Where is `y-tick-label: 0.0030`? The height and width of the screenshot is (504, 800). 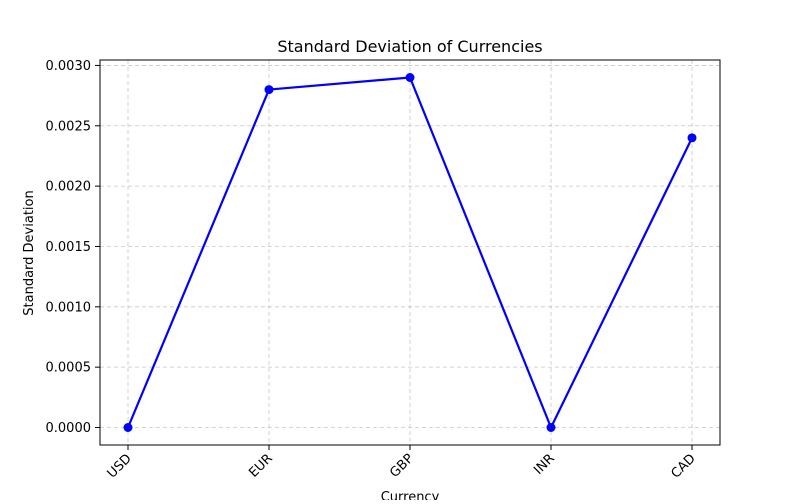 y-tick-label: 0.0030 is located at coordinates (69, 66).